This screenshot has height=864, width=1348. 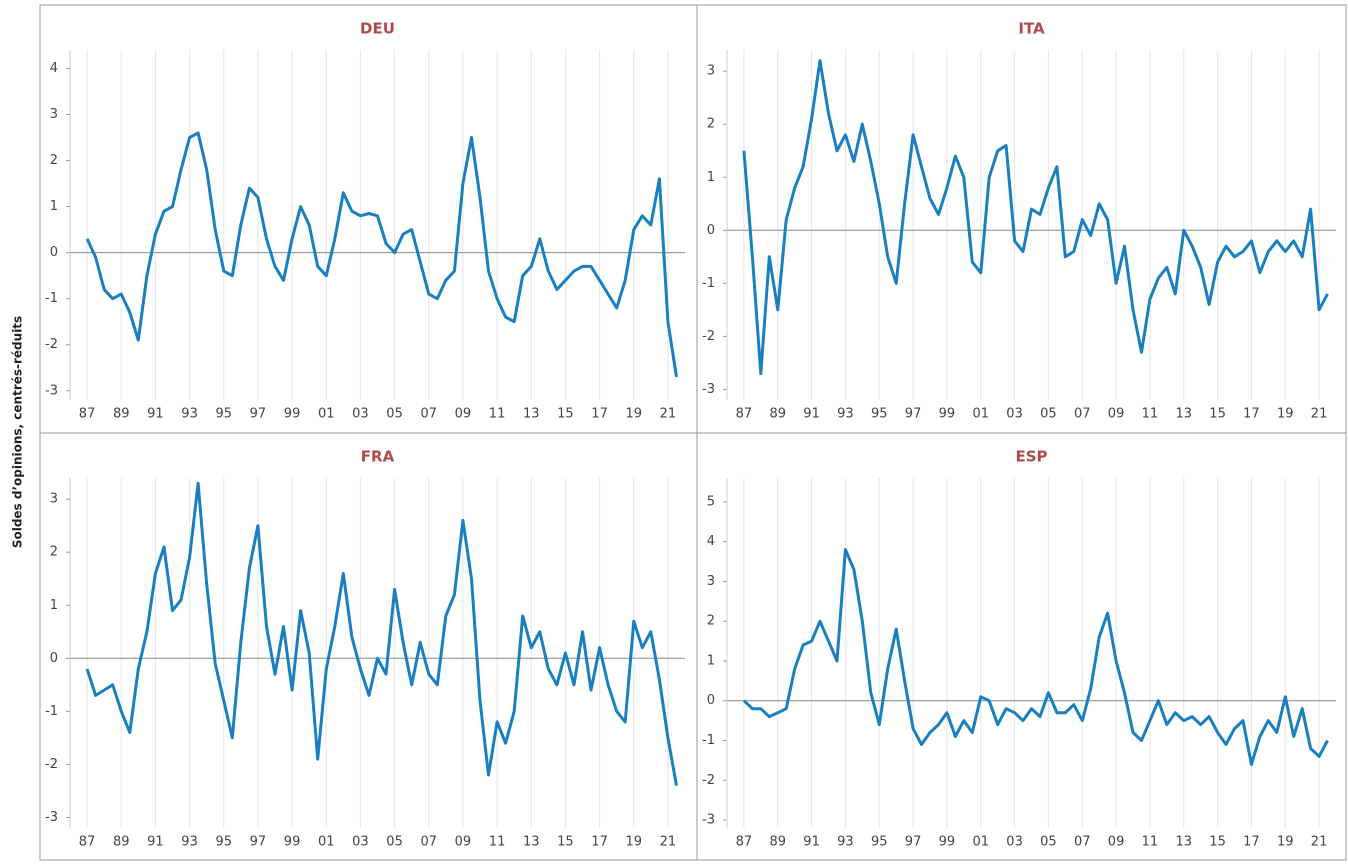 I want to click on panel-title: ITA, so click(x=1031, y=29).